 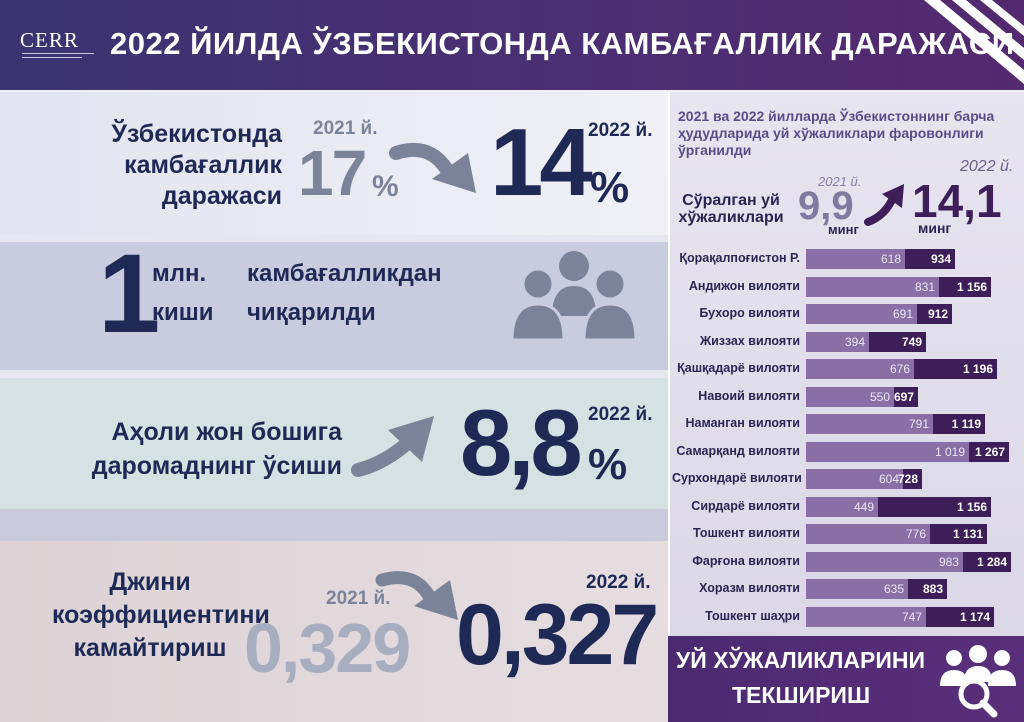 What do you see at coordinates (966, 424) in the screenshot?
I see `value-label-2022: 1 119` at bounding box center [966, 424].